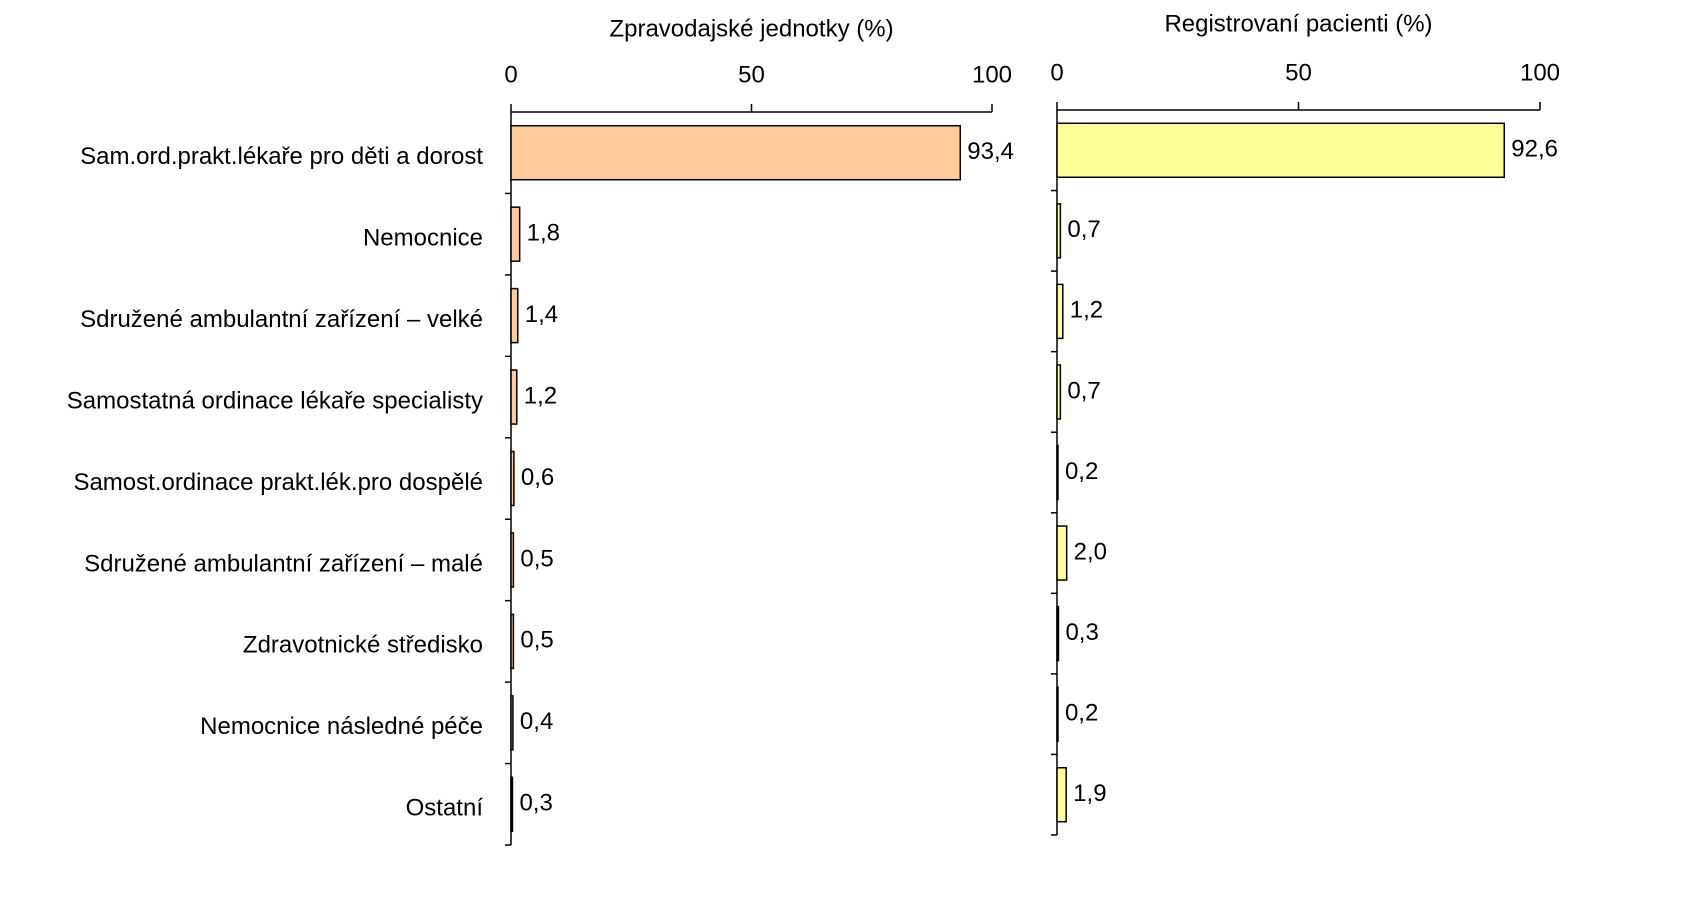 The image size is (1700, 918). I want to click on axis-title: Zpravodajské jednotky (%), so click(751, 28).